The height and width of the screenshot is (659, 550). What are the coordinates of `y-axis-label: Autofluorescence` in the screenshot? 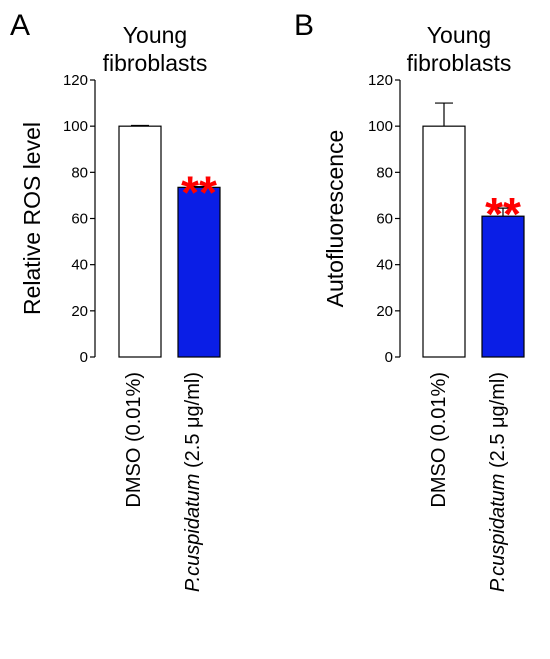 It's located at (335, 219).